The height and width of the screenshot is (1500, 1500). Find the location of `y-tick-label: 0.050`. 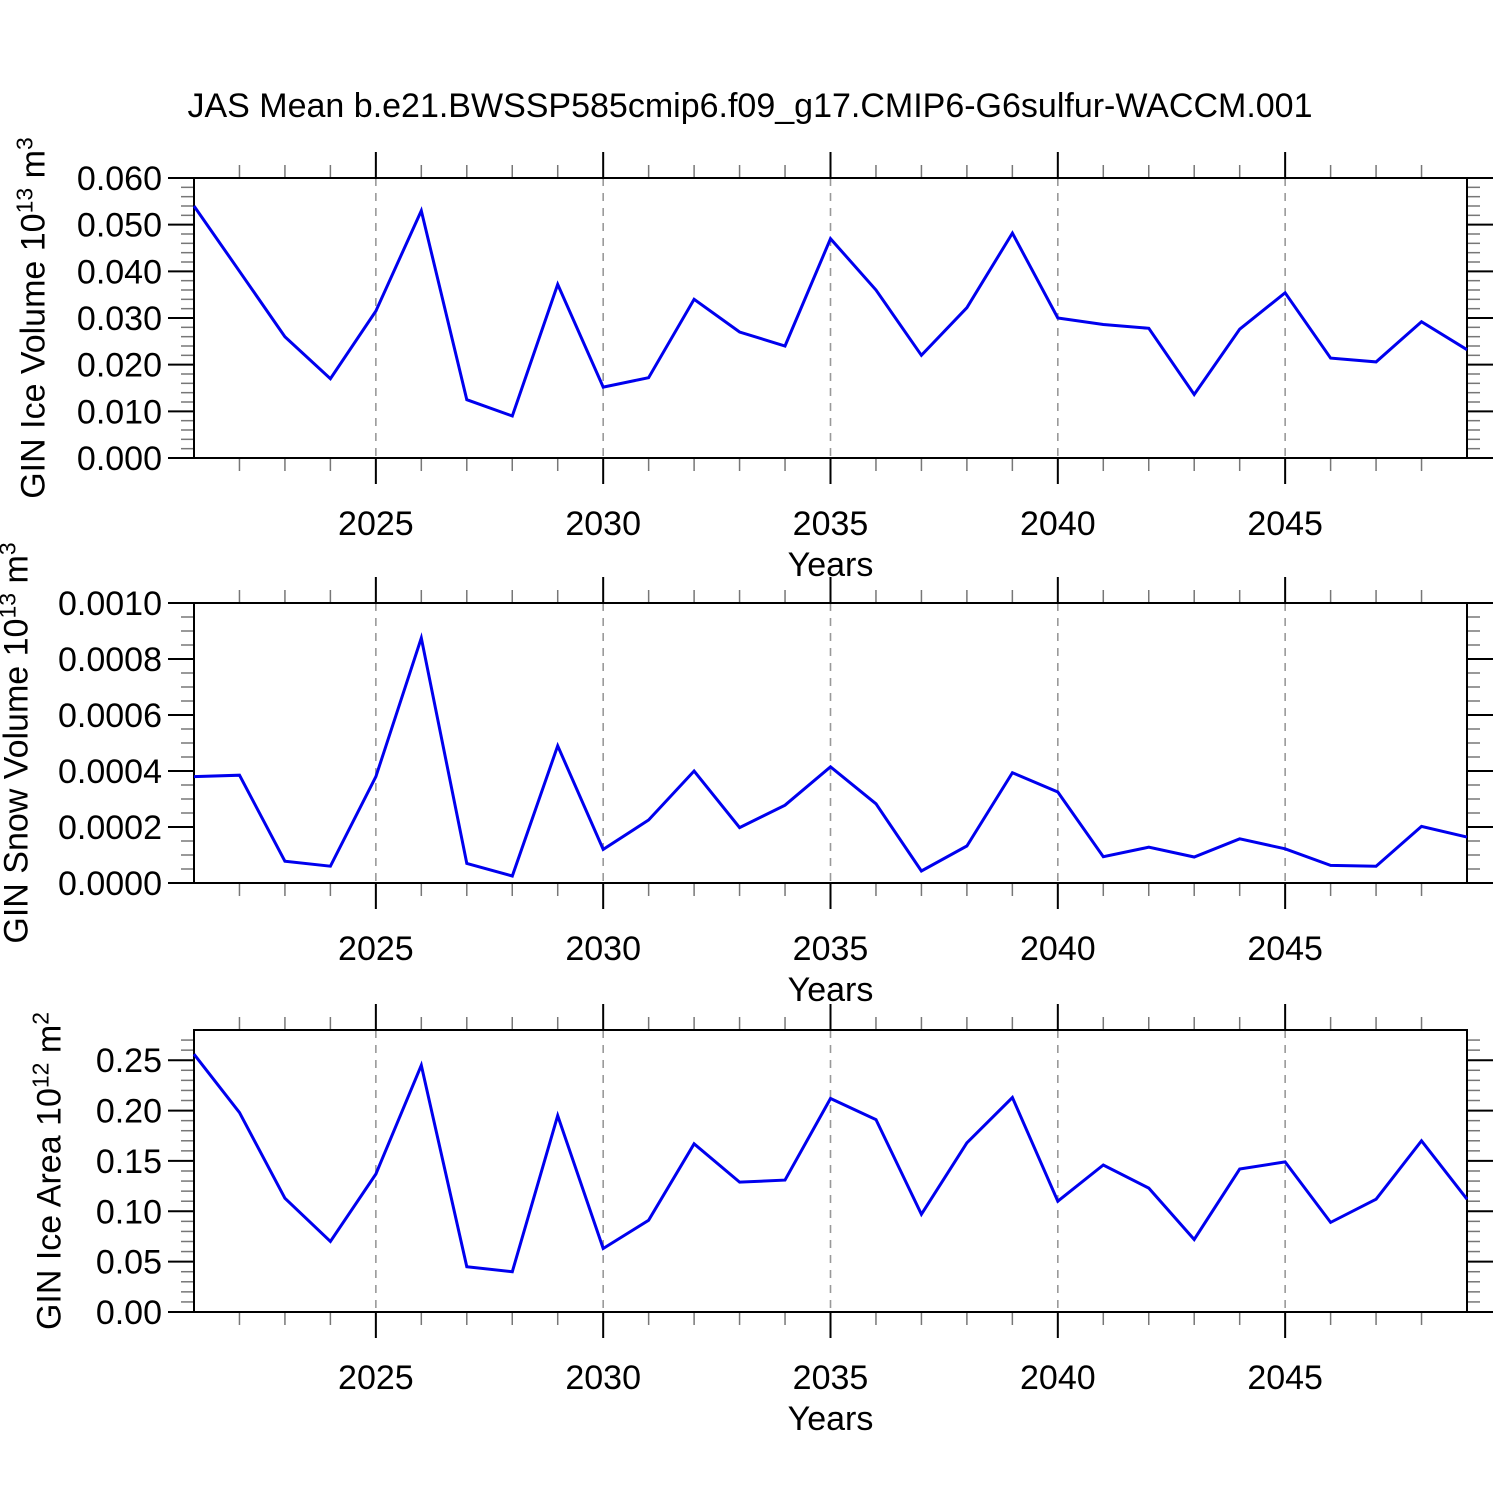

y-tick-label: 0.050 is located at coordinates (119, 226).